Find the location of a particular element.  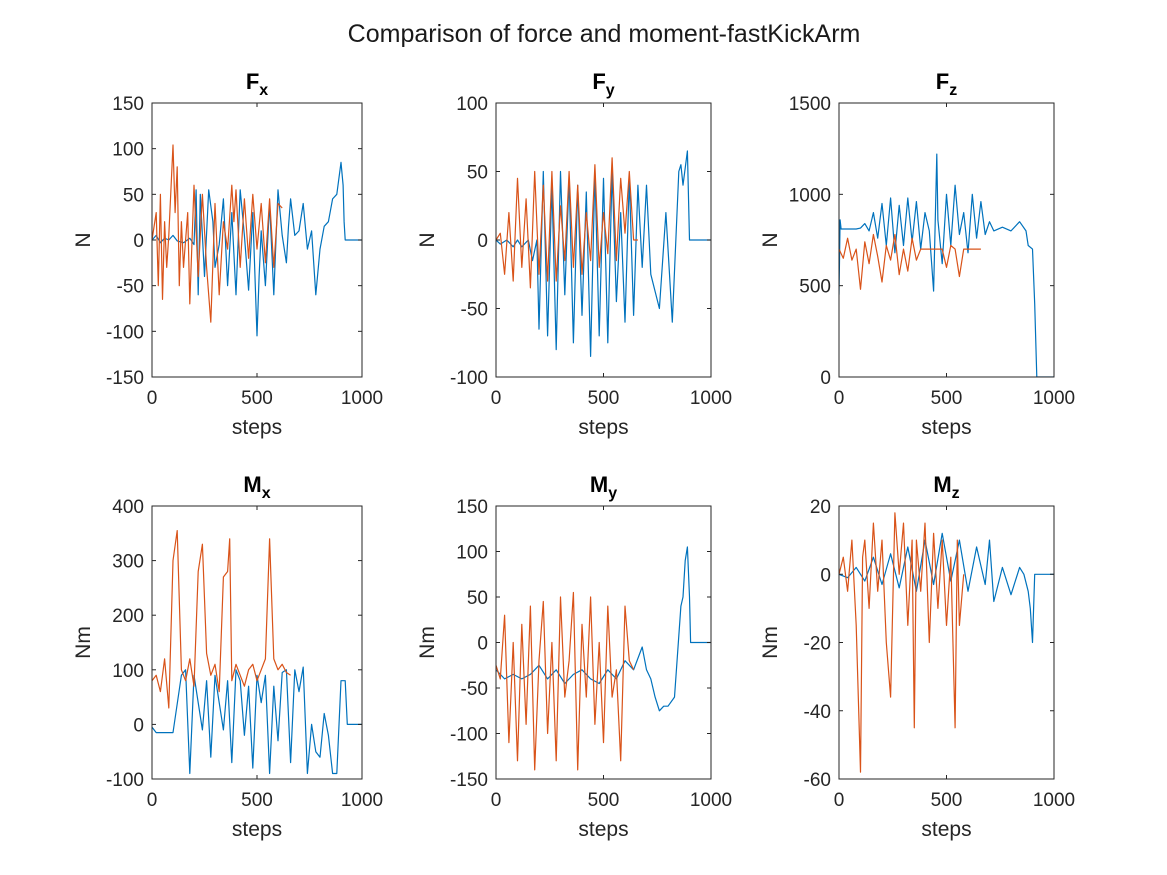

subplot-title: Fx is located at coordinates (257, 84).